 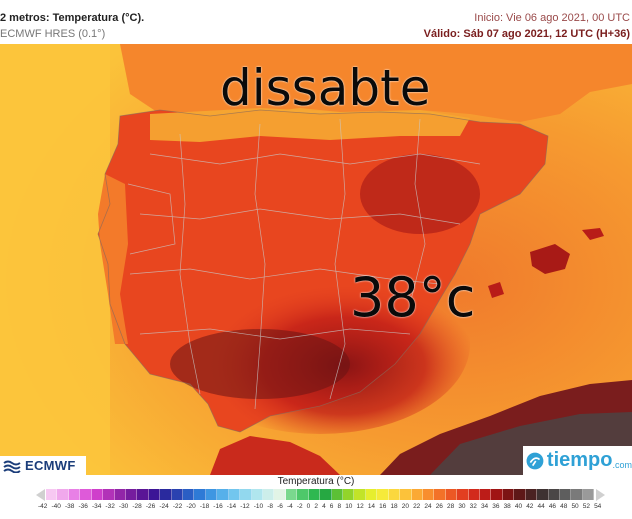 I want to click on legend-arrow-right-icon, so click(x=600, y=495).